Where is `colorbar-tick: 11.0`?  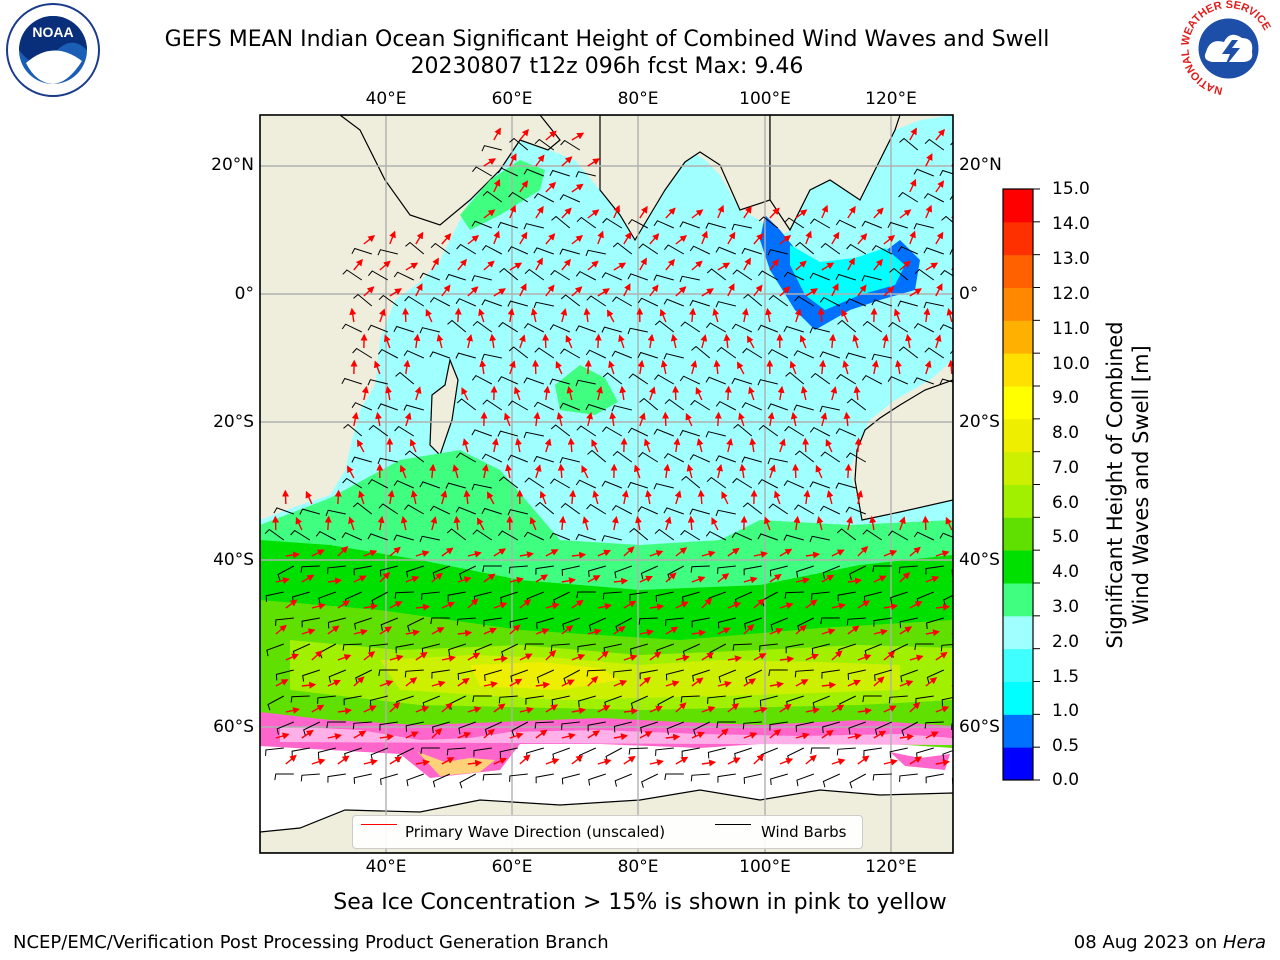
colorbar-tick: 11.0 is located at coordinates (1071, 329).